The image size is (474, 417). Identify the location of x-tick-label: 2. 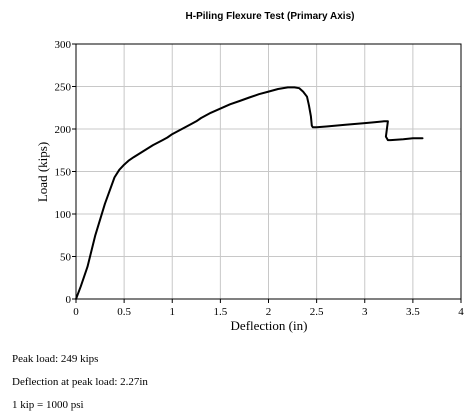
(269, 312).